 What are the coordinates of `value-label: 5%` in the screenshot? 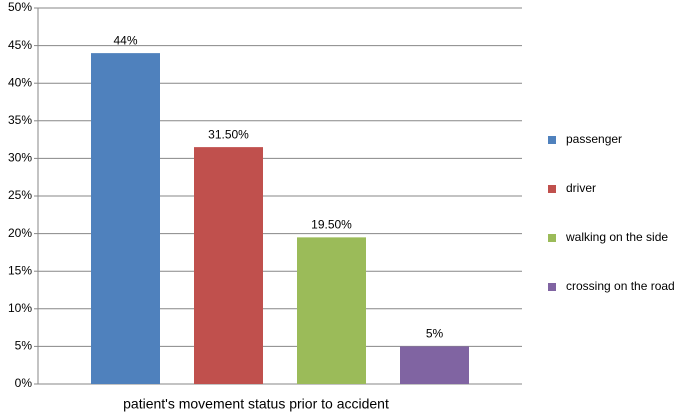 It's located at (435, 334).